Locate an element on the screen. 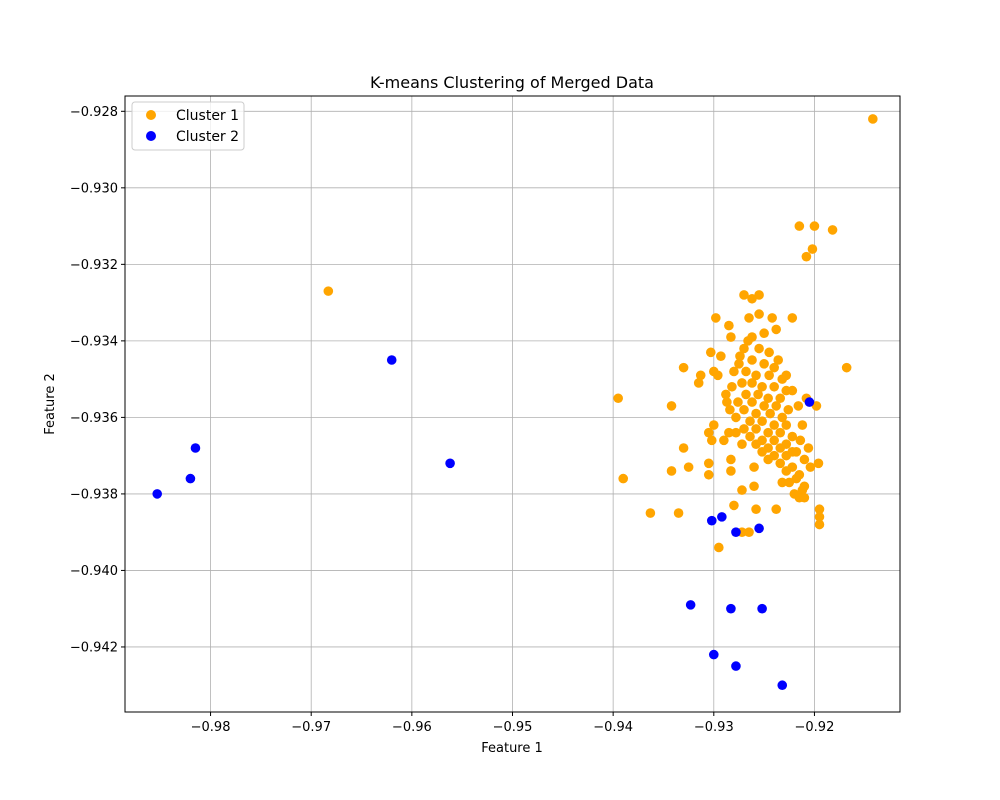 Image resolution: width=1000 pixels, height=800 pixels. y-tick-label: −0.938 is located at coordinates (94, 494).